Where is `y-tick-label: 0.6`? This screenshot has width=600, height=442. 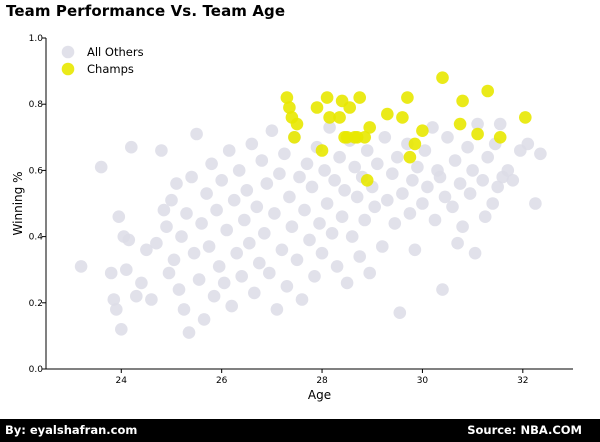 y-tick-label: 0.6 is located at coordinates (36, 171).